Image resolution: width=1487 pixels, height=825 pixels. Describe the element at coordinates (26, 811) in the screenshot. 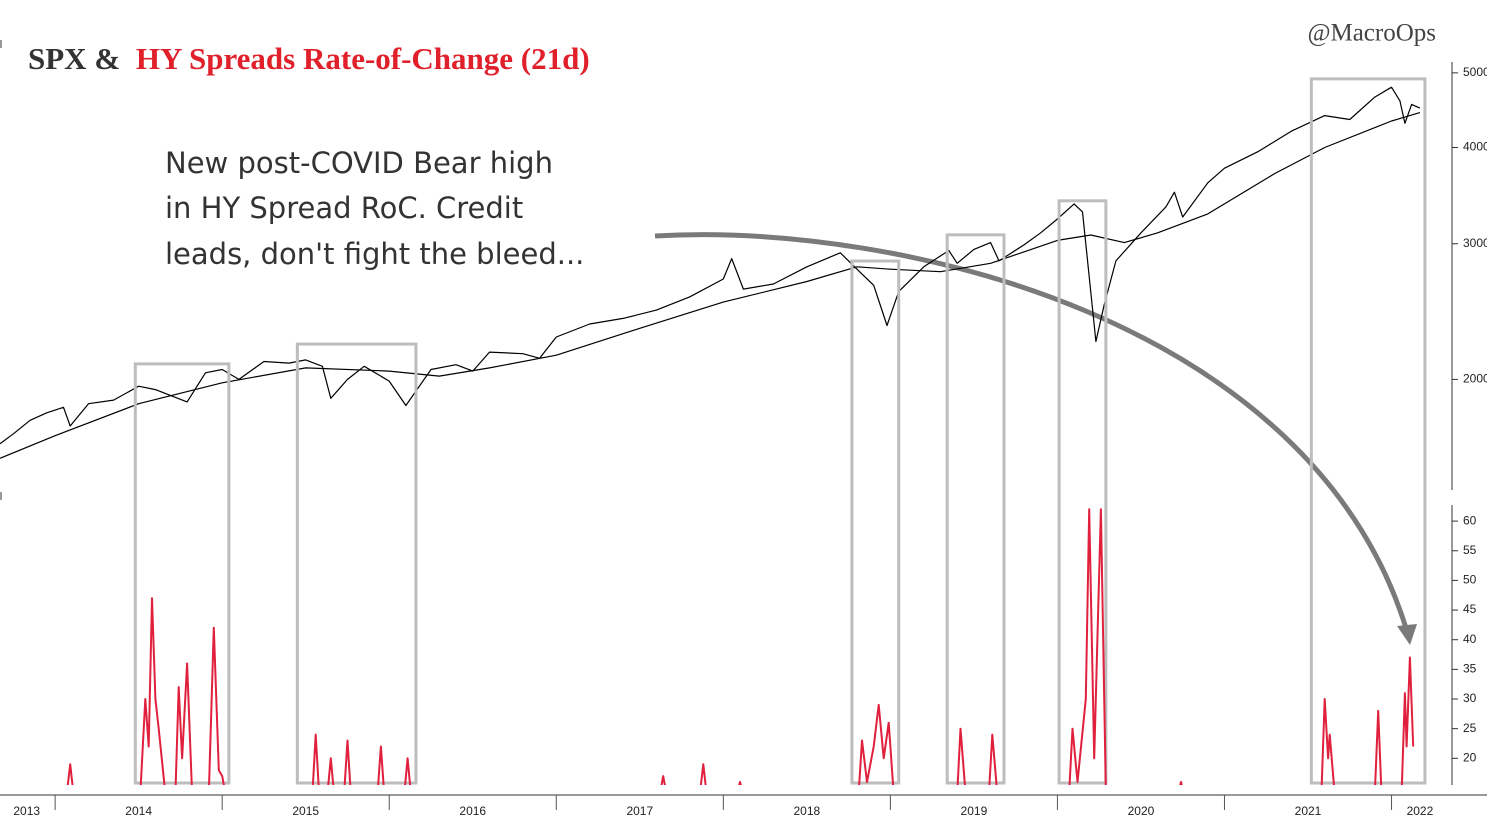

I see `x-tick-label: 2013` at that location.